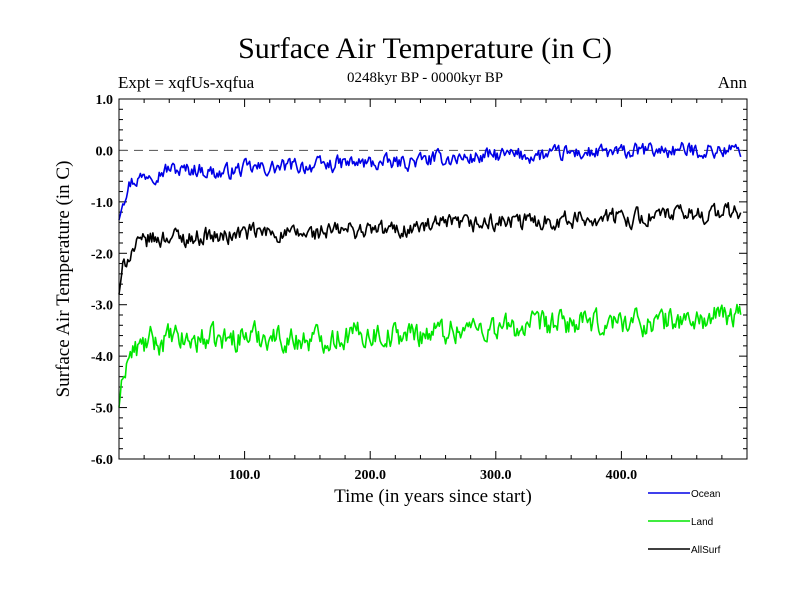 The width and height of the screenshot is (800, 600). I want to click on y-axis-label: Surface Air Temperature (in C), so click(63, 279).